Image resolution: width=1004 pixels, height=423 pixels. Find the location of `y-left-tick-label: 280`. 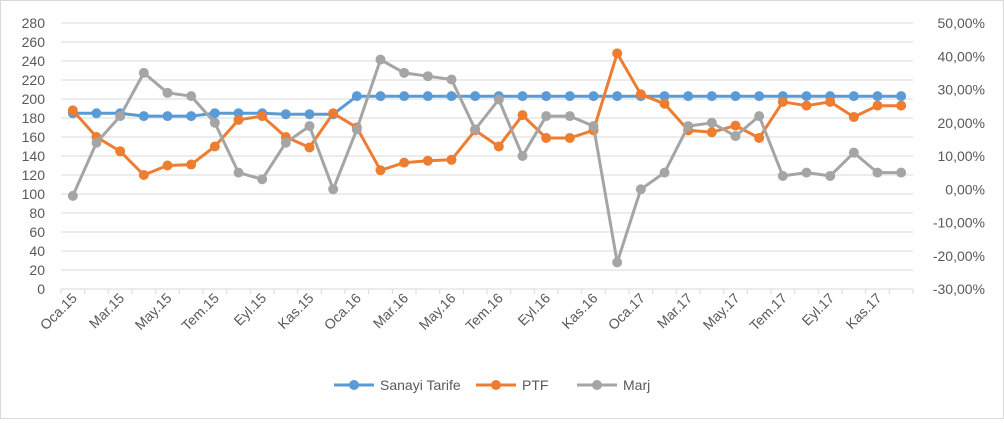

y-left-tick-label: 280 is located at coordinates (34, 23).